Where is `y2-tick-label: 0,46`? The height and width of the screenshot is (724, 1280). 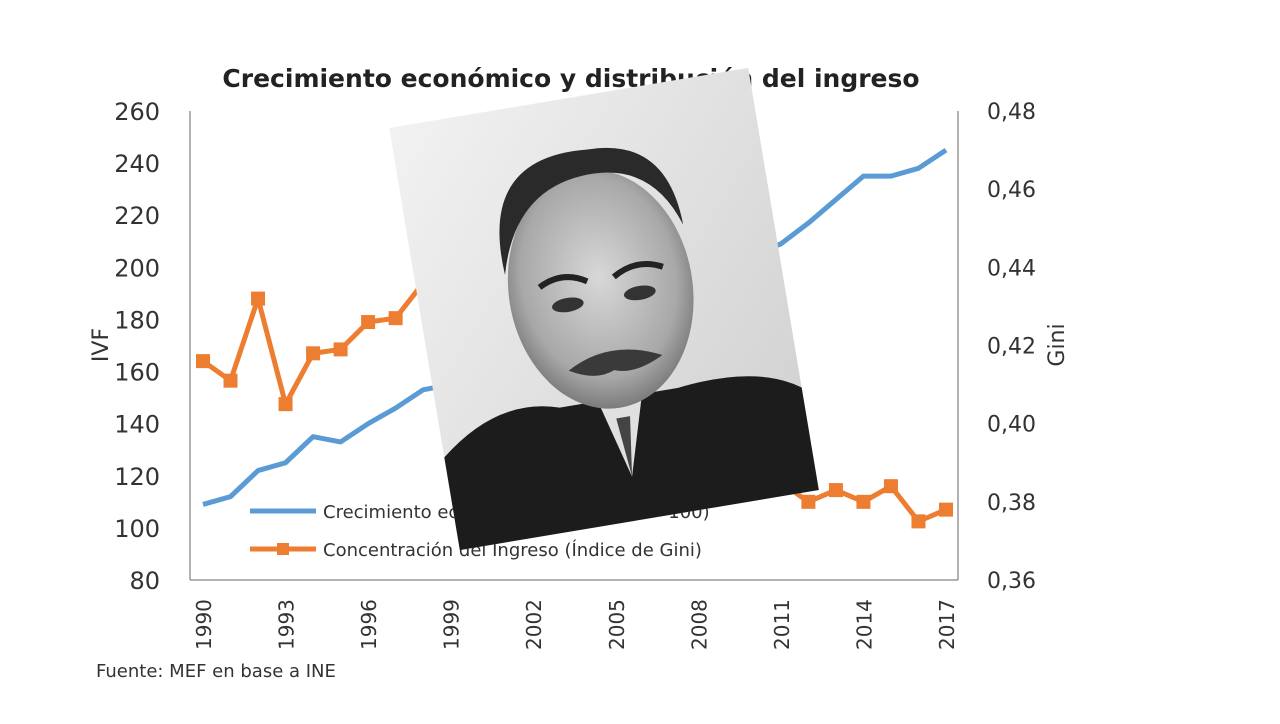
y2-tick-label: 0,46 is located at coordinates (1011, 190).